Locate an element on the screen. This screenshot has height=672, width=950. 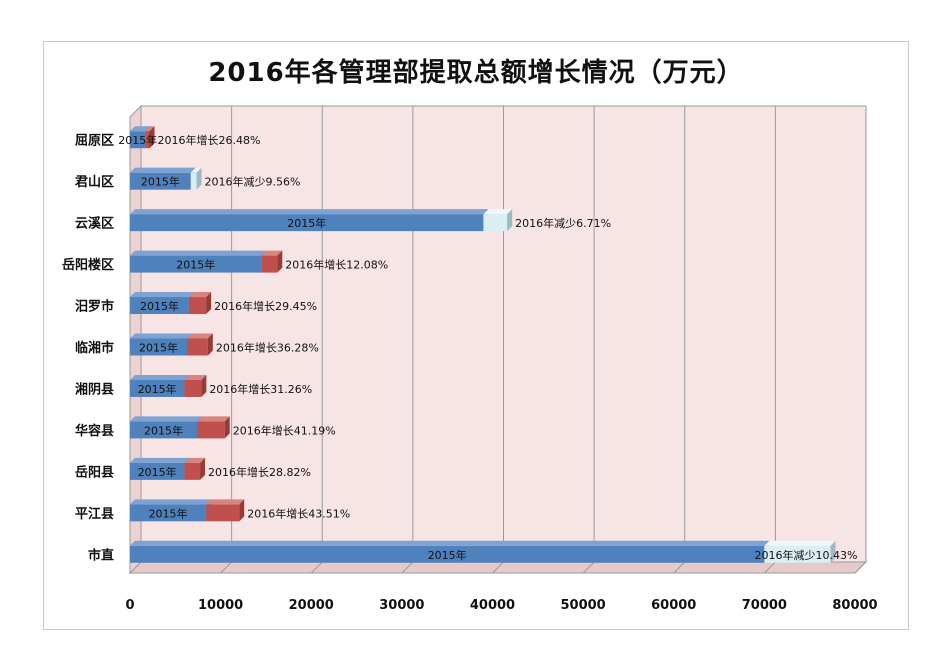
change-data-label: 2016年减少6.71% is located at coordinates (563, 223).